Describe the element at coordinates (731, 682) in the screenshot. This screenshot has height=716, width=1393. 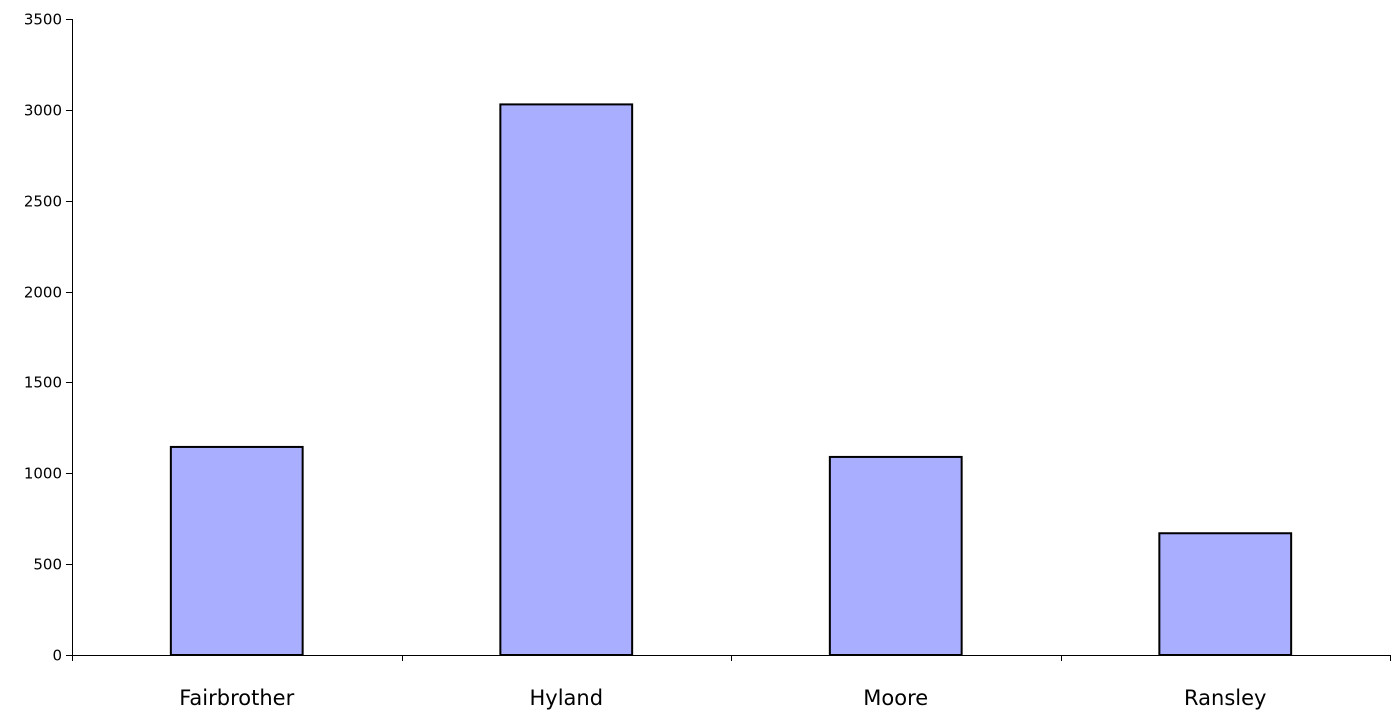
I see `x-axis: Fairbrother Hyland Moore Ransley` at that location.